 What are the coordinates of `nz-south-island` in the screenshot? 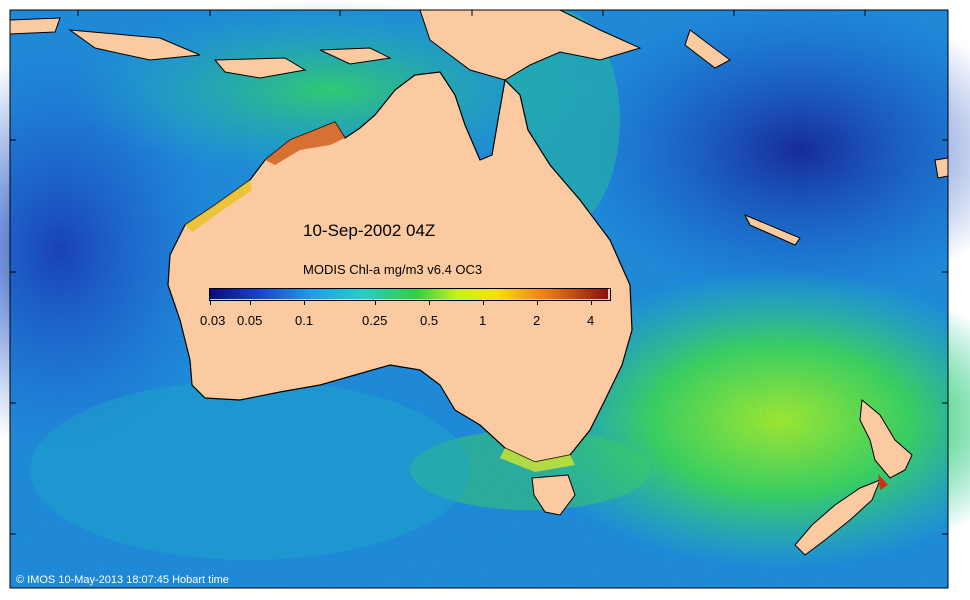 It's located at (837, 517).